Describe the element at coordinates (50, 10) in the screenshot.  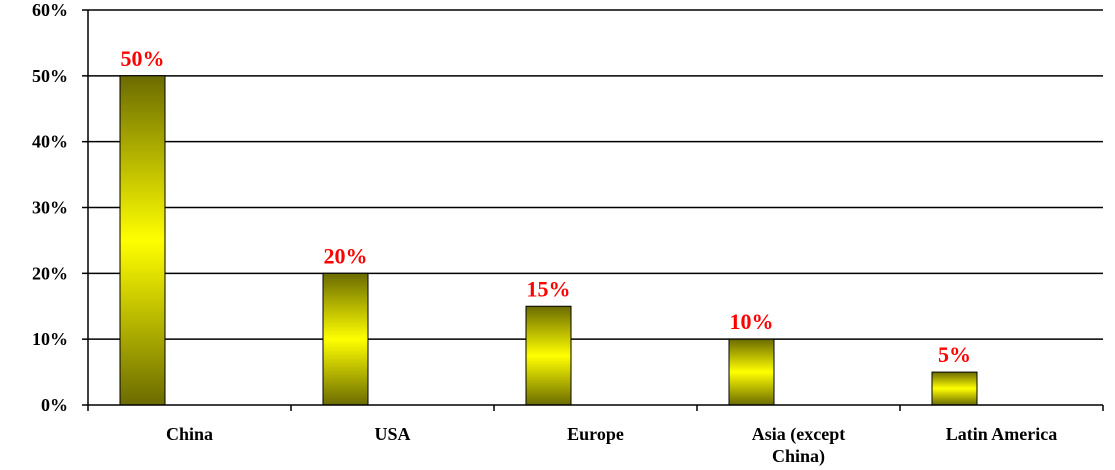
I see `y-tick-label: 60%` at that location.